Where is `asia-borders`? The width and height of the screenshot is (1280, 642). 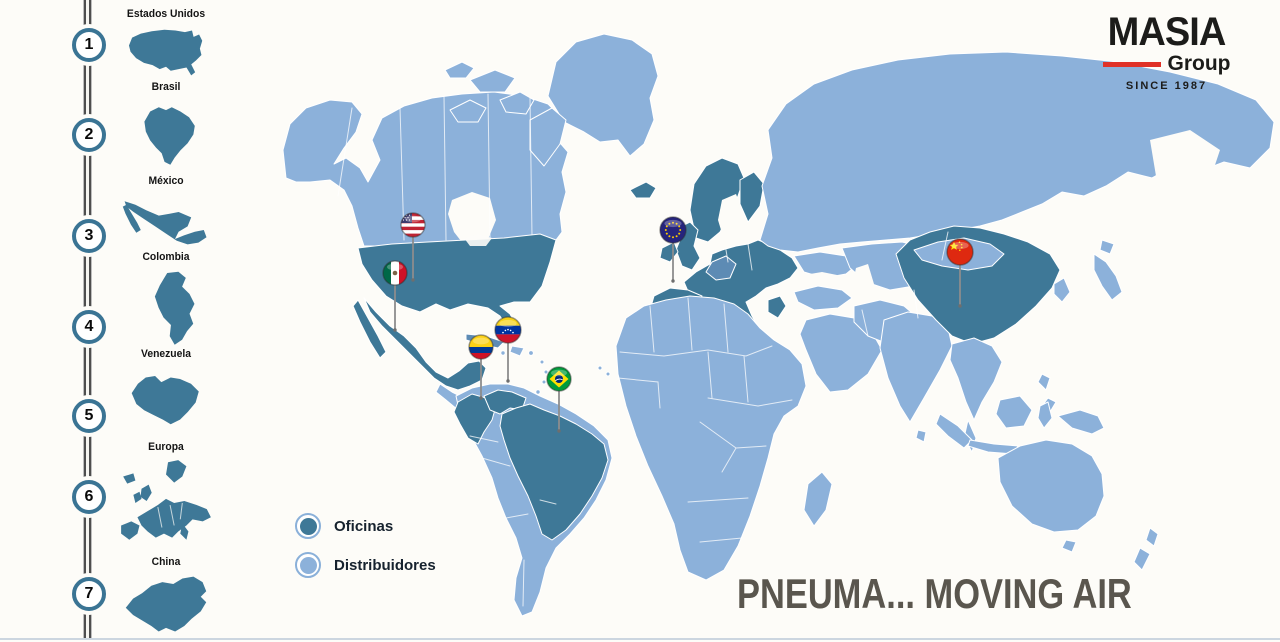
asia-borders is located at coordinates (837, 284).